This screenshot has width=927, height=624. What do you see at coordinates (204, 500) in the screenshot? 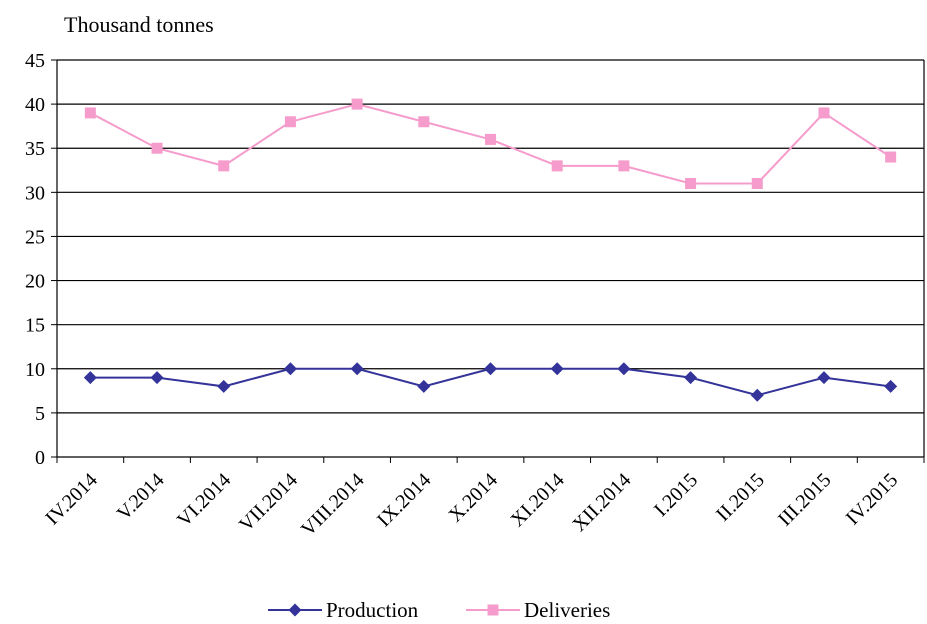
I see `x-tick-label: VI.2014` at bounding box center [204, 500].